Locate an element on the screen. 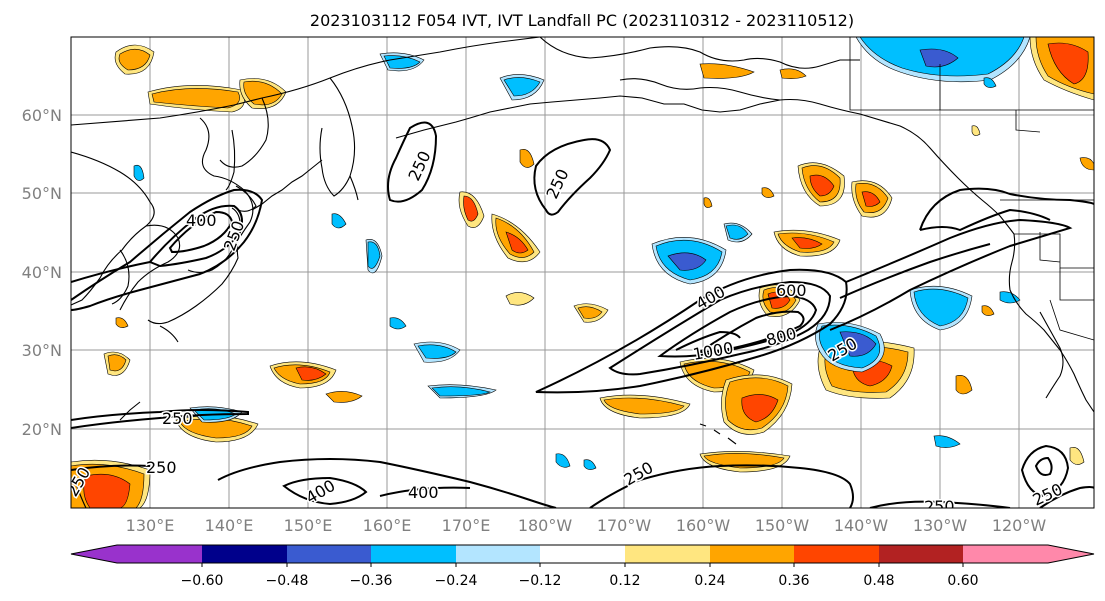 The image size is (1105, 601). colorbar-ticks is located at coordinates (582, 565).